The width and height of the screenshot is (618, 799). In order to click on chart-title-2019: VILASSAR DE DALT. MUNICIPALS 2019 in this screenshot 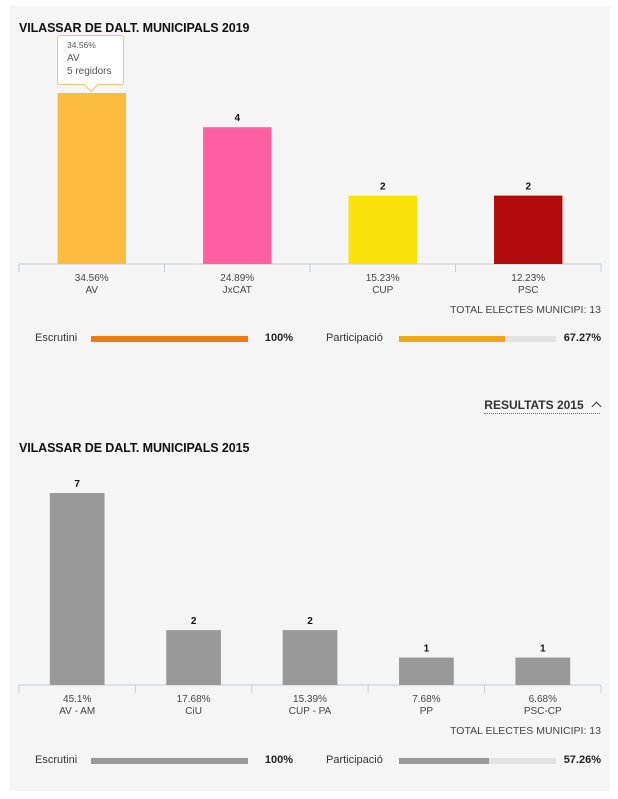, I will do `click(134, 28)`.